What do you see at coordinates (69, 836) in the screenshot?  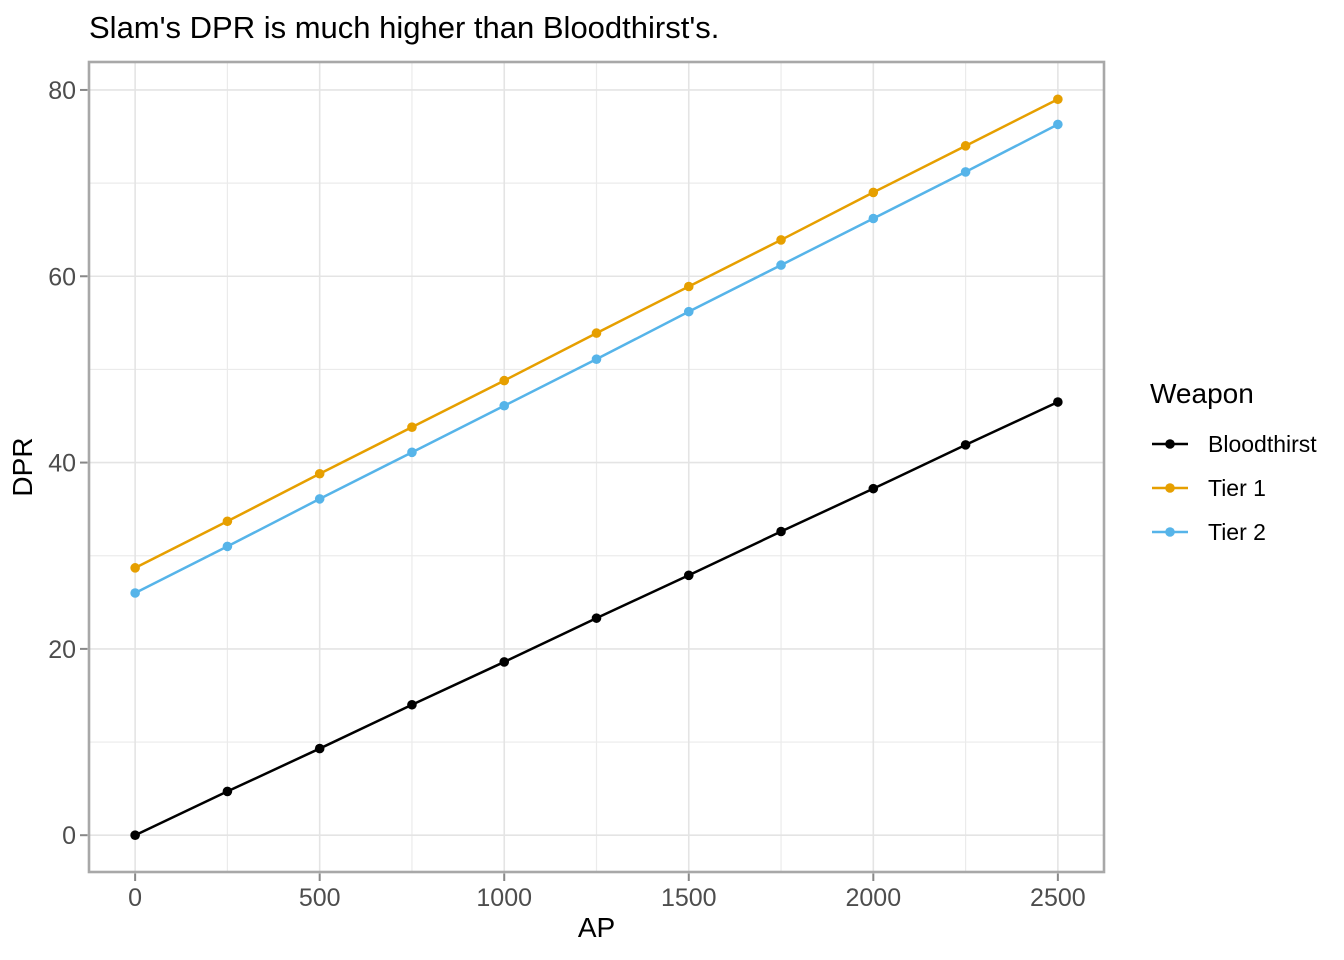 I see `y-tick-label: 0` at bounding box center [69, 836].